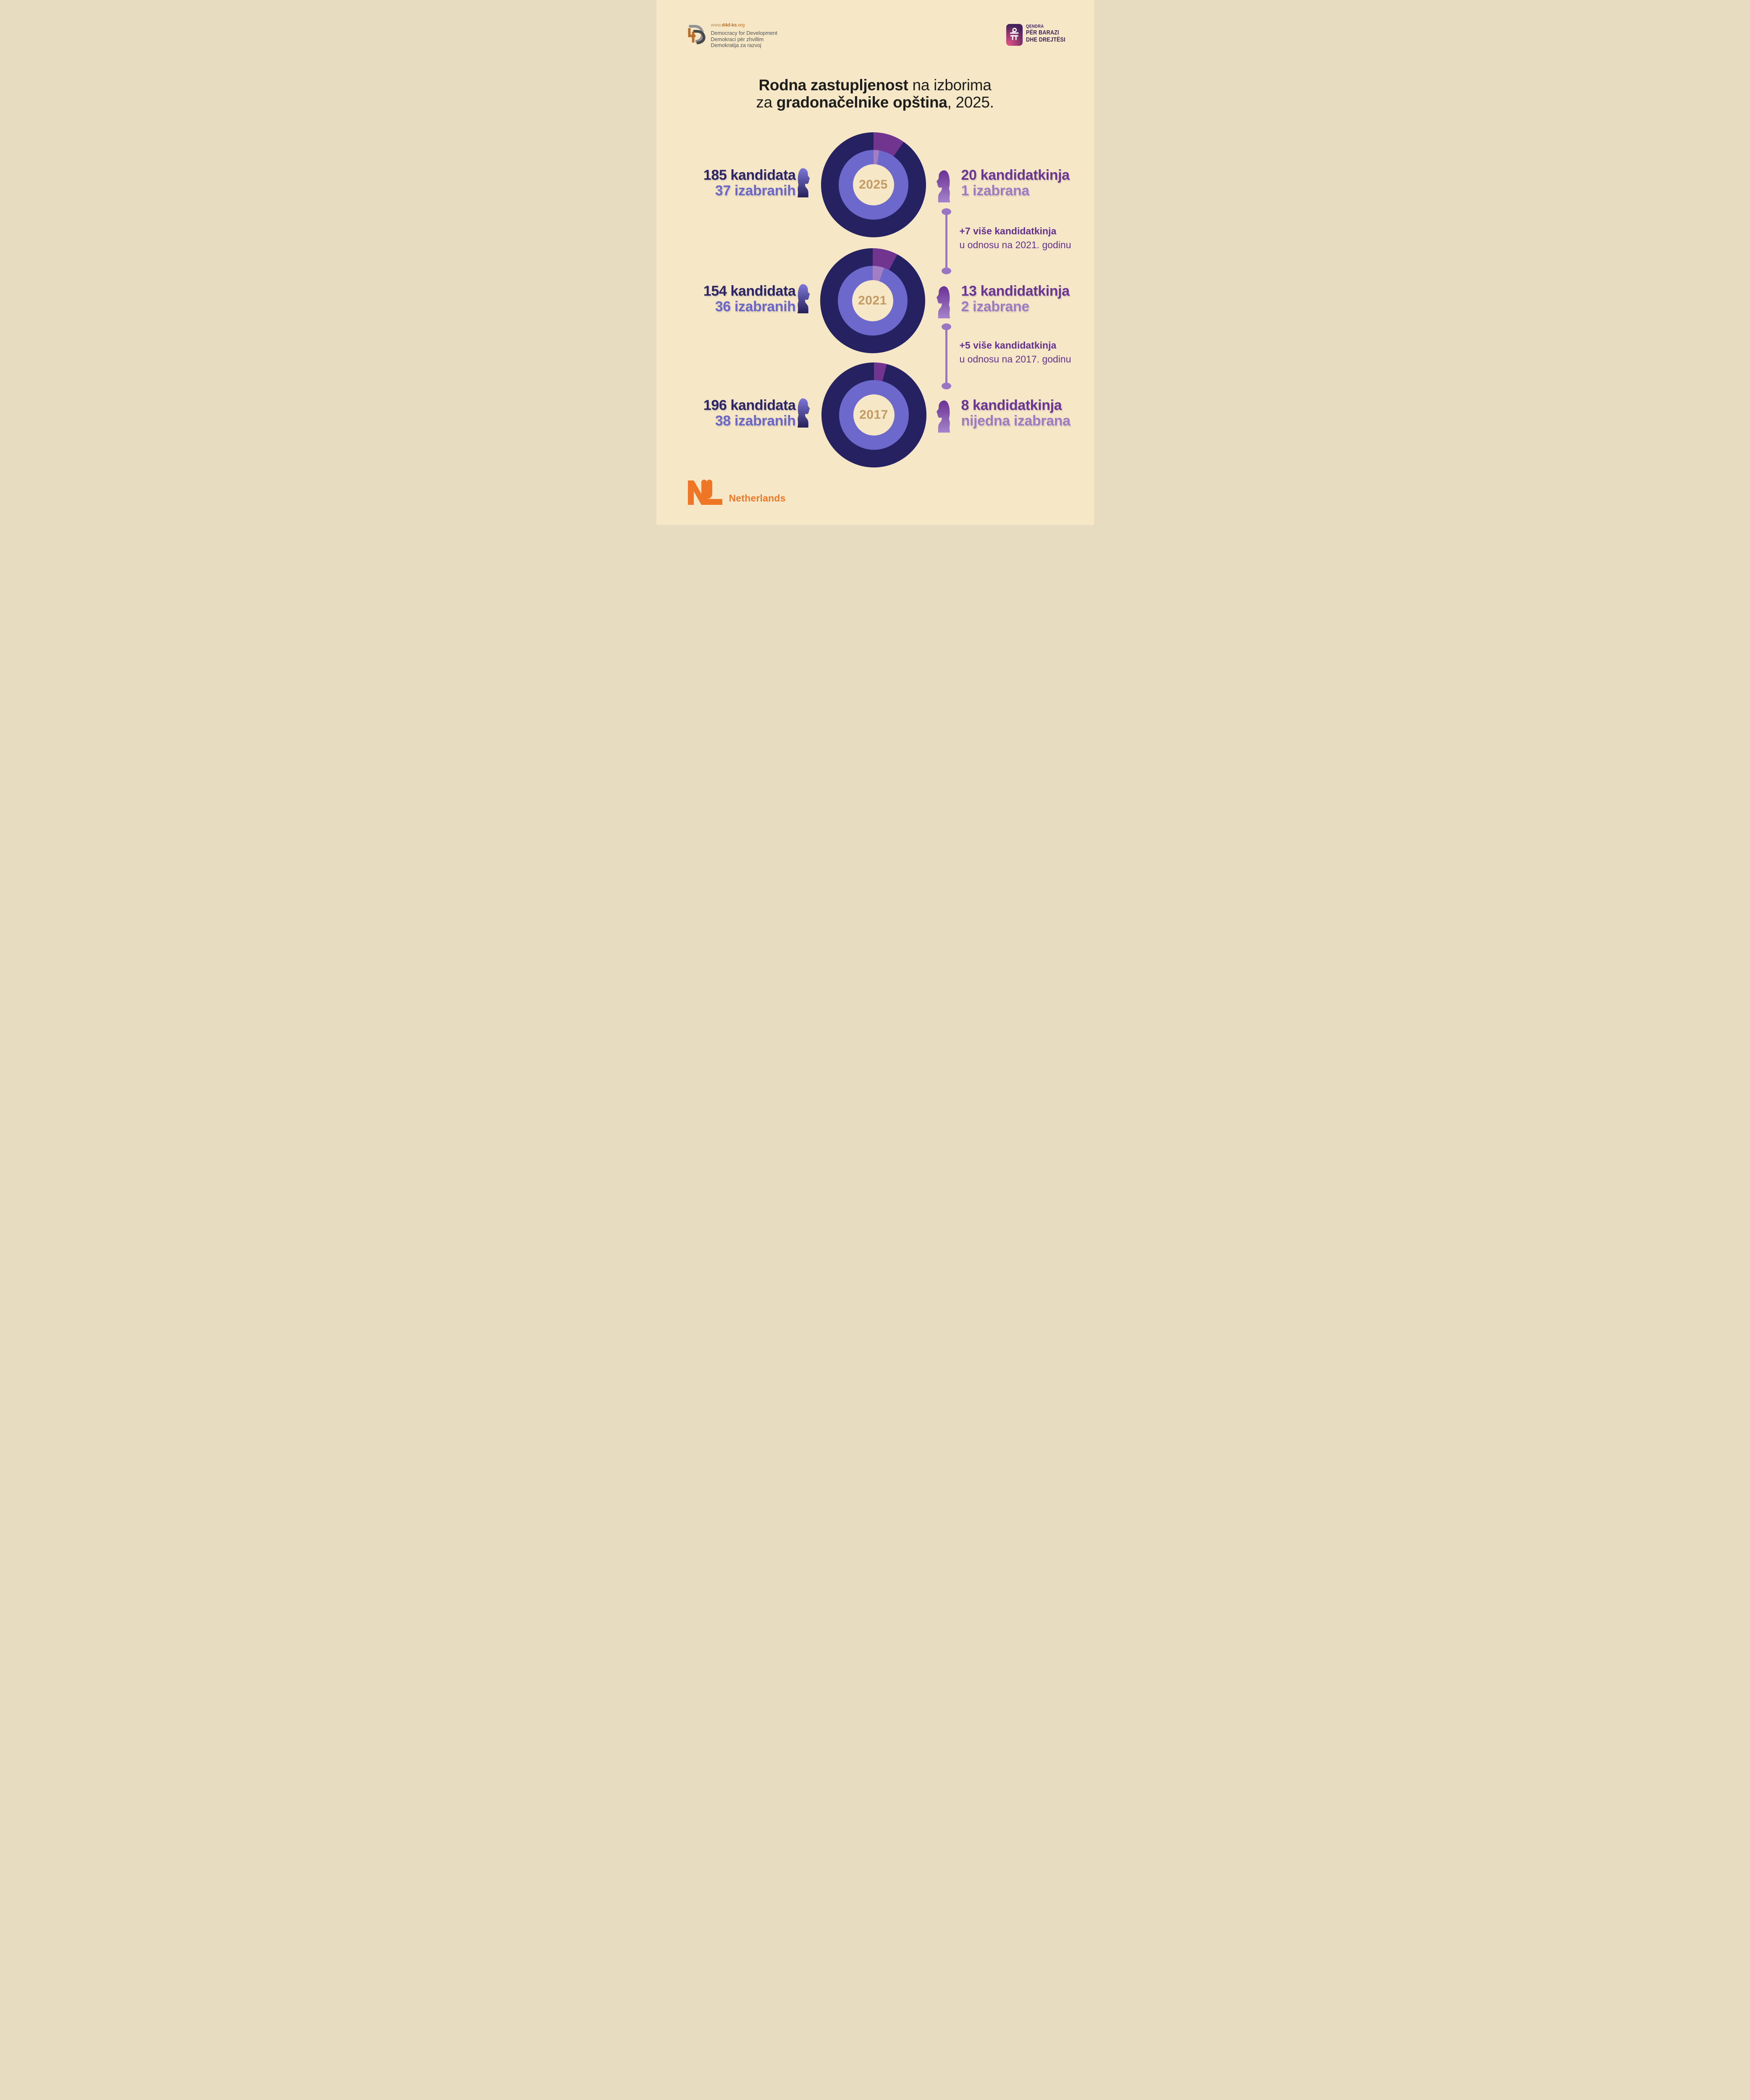 The width and height of the screenshot is (1750, 2100). I want to click on title-line-1: Rodna zastupljenost na izborima, so click(875, 85).